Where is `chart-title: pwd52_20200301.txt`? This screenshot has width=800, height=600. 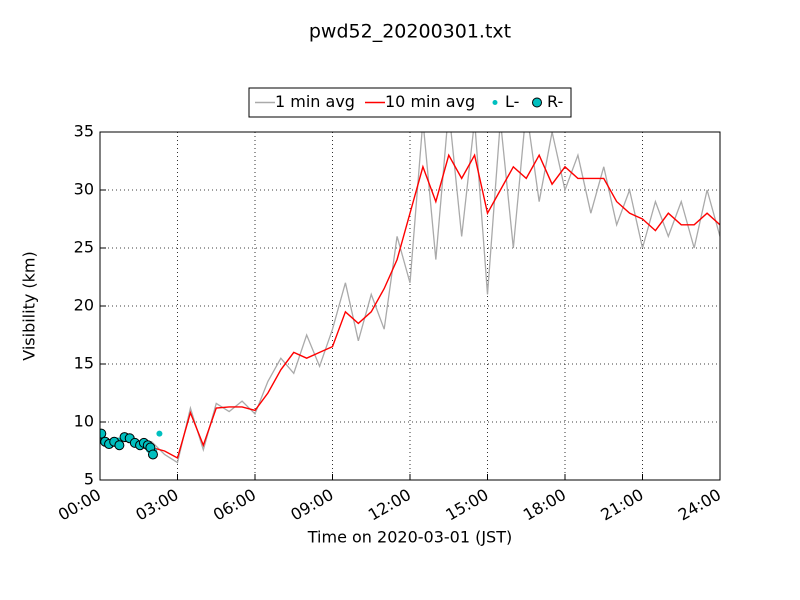 chart-title: pwd52_20200301.txt is located at coordinates (410, 32).